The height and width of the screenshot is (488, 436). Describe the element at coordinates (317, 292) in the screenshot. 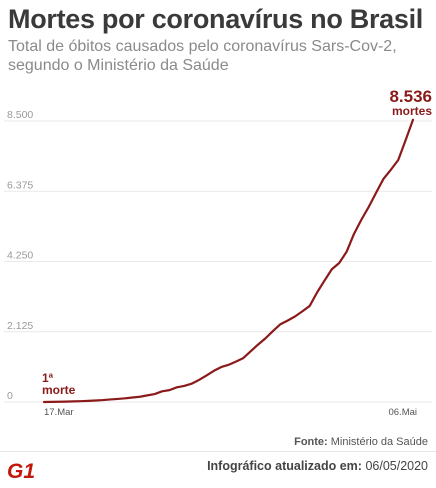

I see `data-point-23.Abr` at that location.